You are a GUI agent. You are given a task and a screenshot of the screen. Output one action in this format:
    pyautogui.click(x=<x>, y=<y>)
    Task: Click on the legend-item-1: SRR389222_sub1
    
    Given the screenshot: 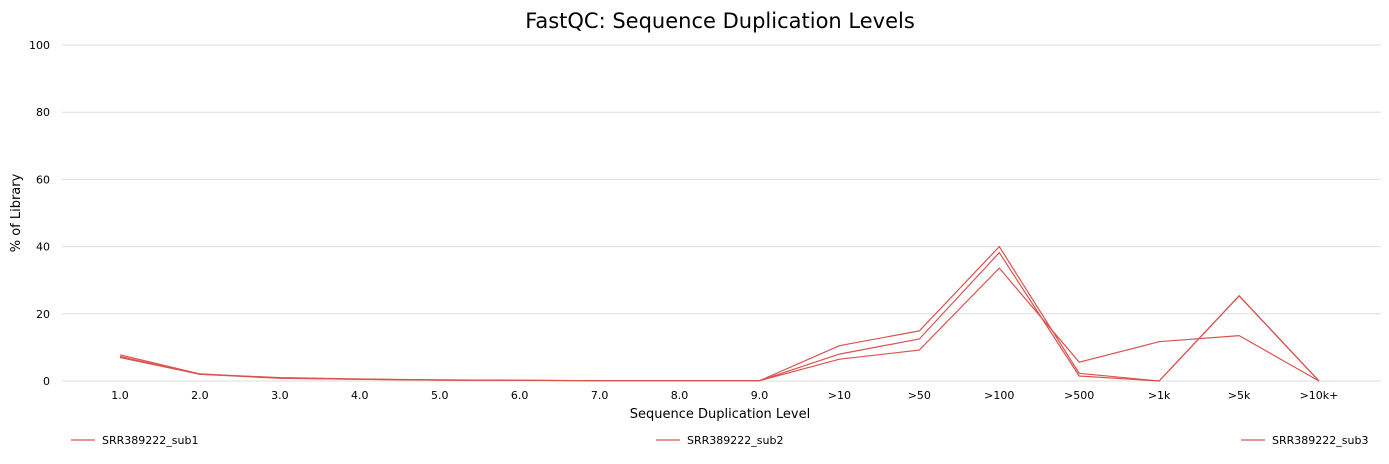 What is the action you would take?
    pyautogui.click(x=134, y=440)
    